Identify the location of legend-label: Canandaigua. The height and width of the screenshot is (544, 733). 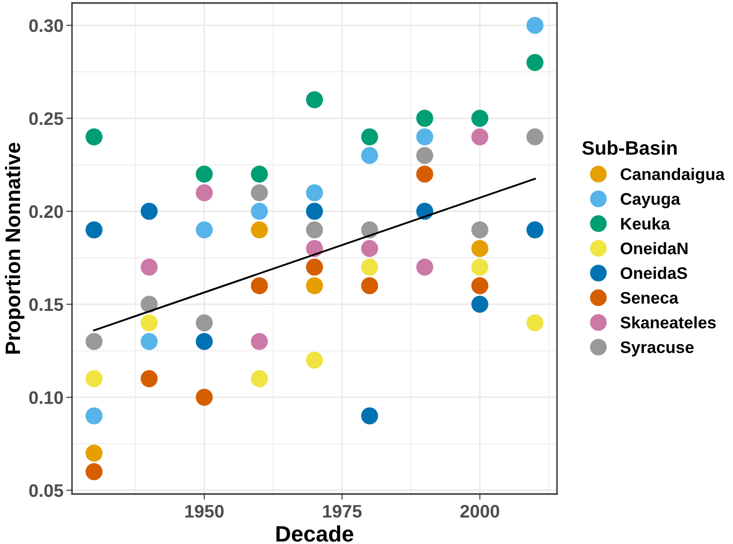
(672, 176).